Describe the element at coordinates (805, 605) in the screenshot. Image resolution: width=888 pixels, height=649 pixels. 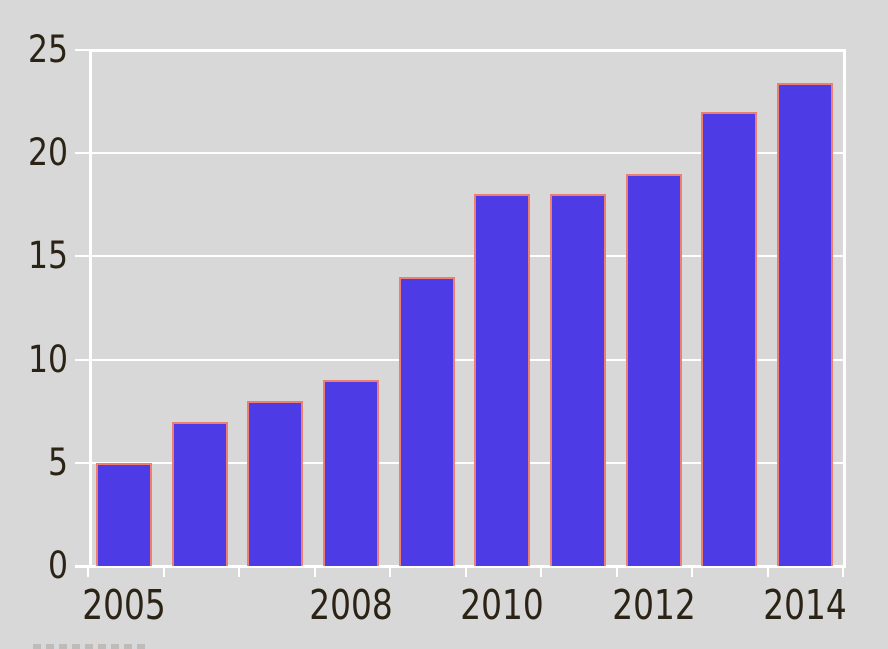
I see `x-tick-label: 2014` at that location.